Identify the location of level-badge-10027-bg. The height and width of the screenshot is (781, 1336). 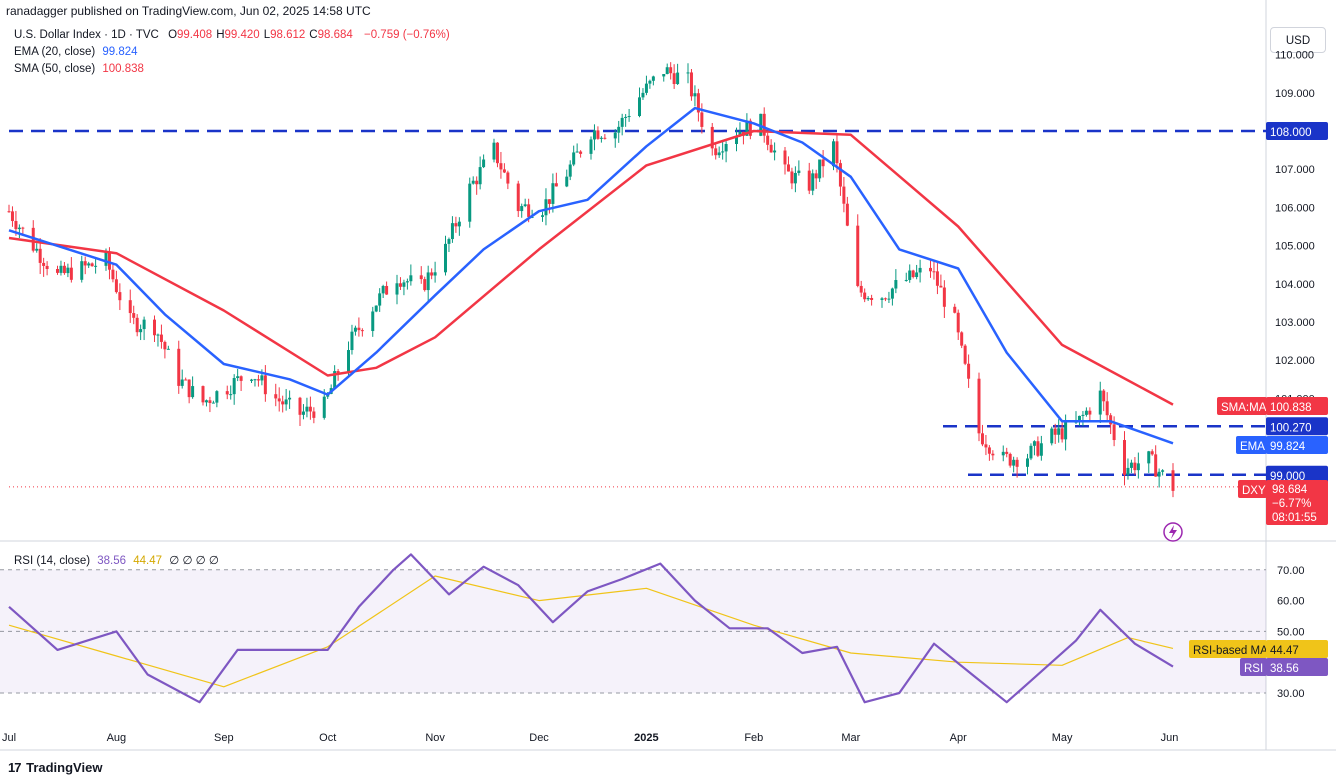
(1297, 426).